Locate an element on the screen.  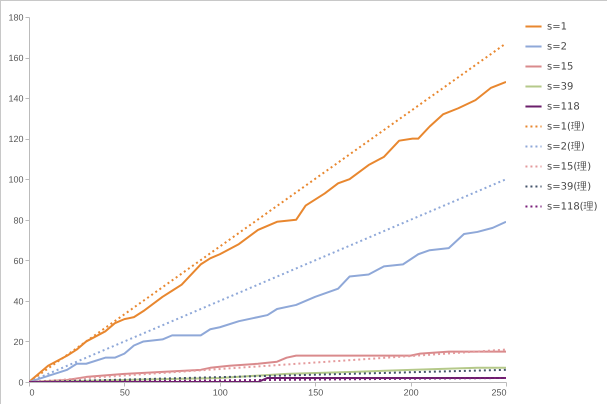
legend-label: s=1(理) is located at coordinates (566, 127).